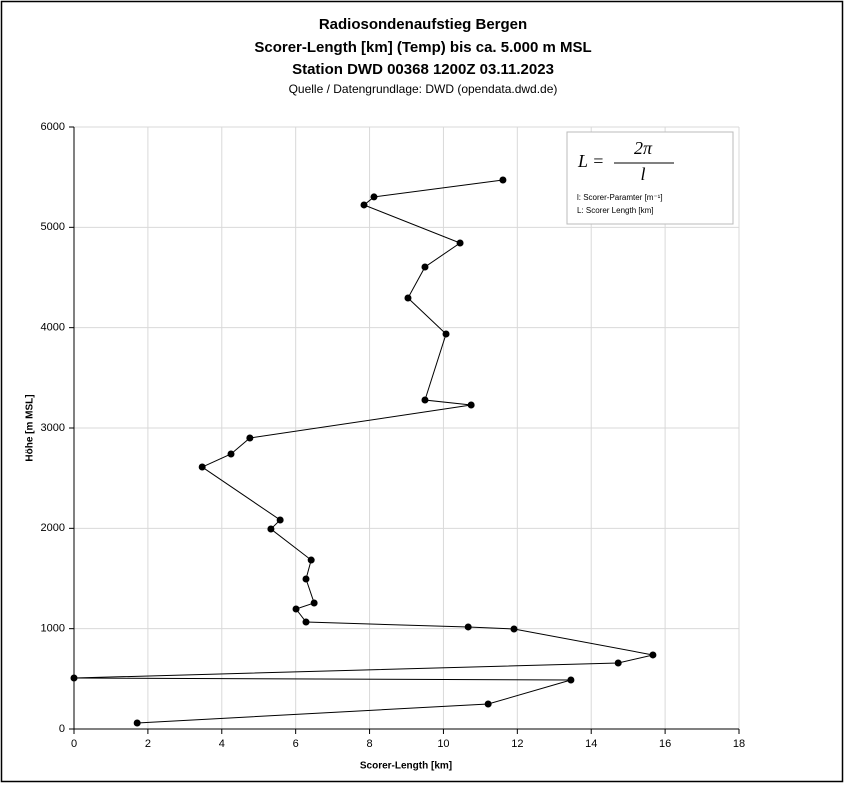 The image size is (846, 790). I want to click on y-tick-label: 2000, so click(53, 528).